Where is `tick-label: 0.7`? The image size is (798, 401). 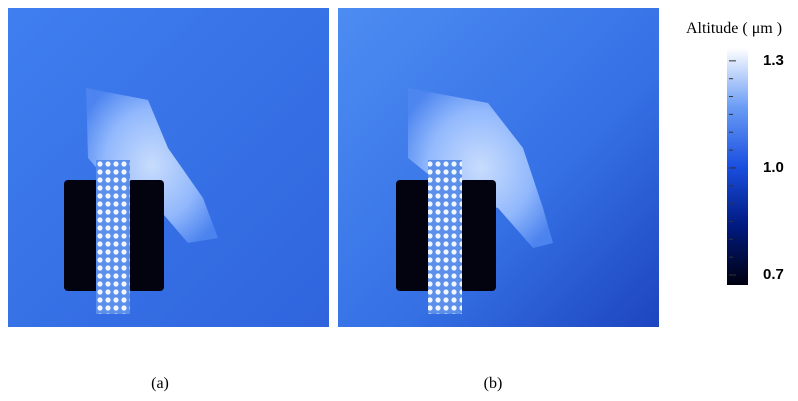 tick-label: 0.7 is located at coordinates (773, 274).